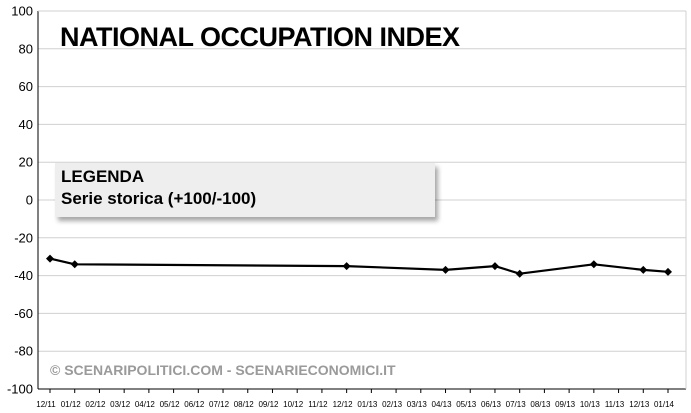 The width and height of the screenshot is (691, 413). What do you see at coordinates (615, 404) in the screenshot?
I see `x-tick-label: 11/13` at bounding box center [615, 404].